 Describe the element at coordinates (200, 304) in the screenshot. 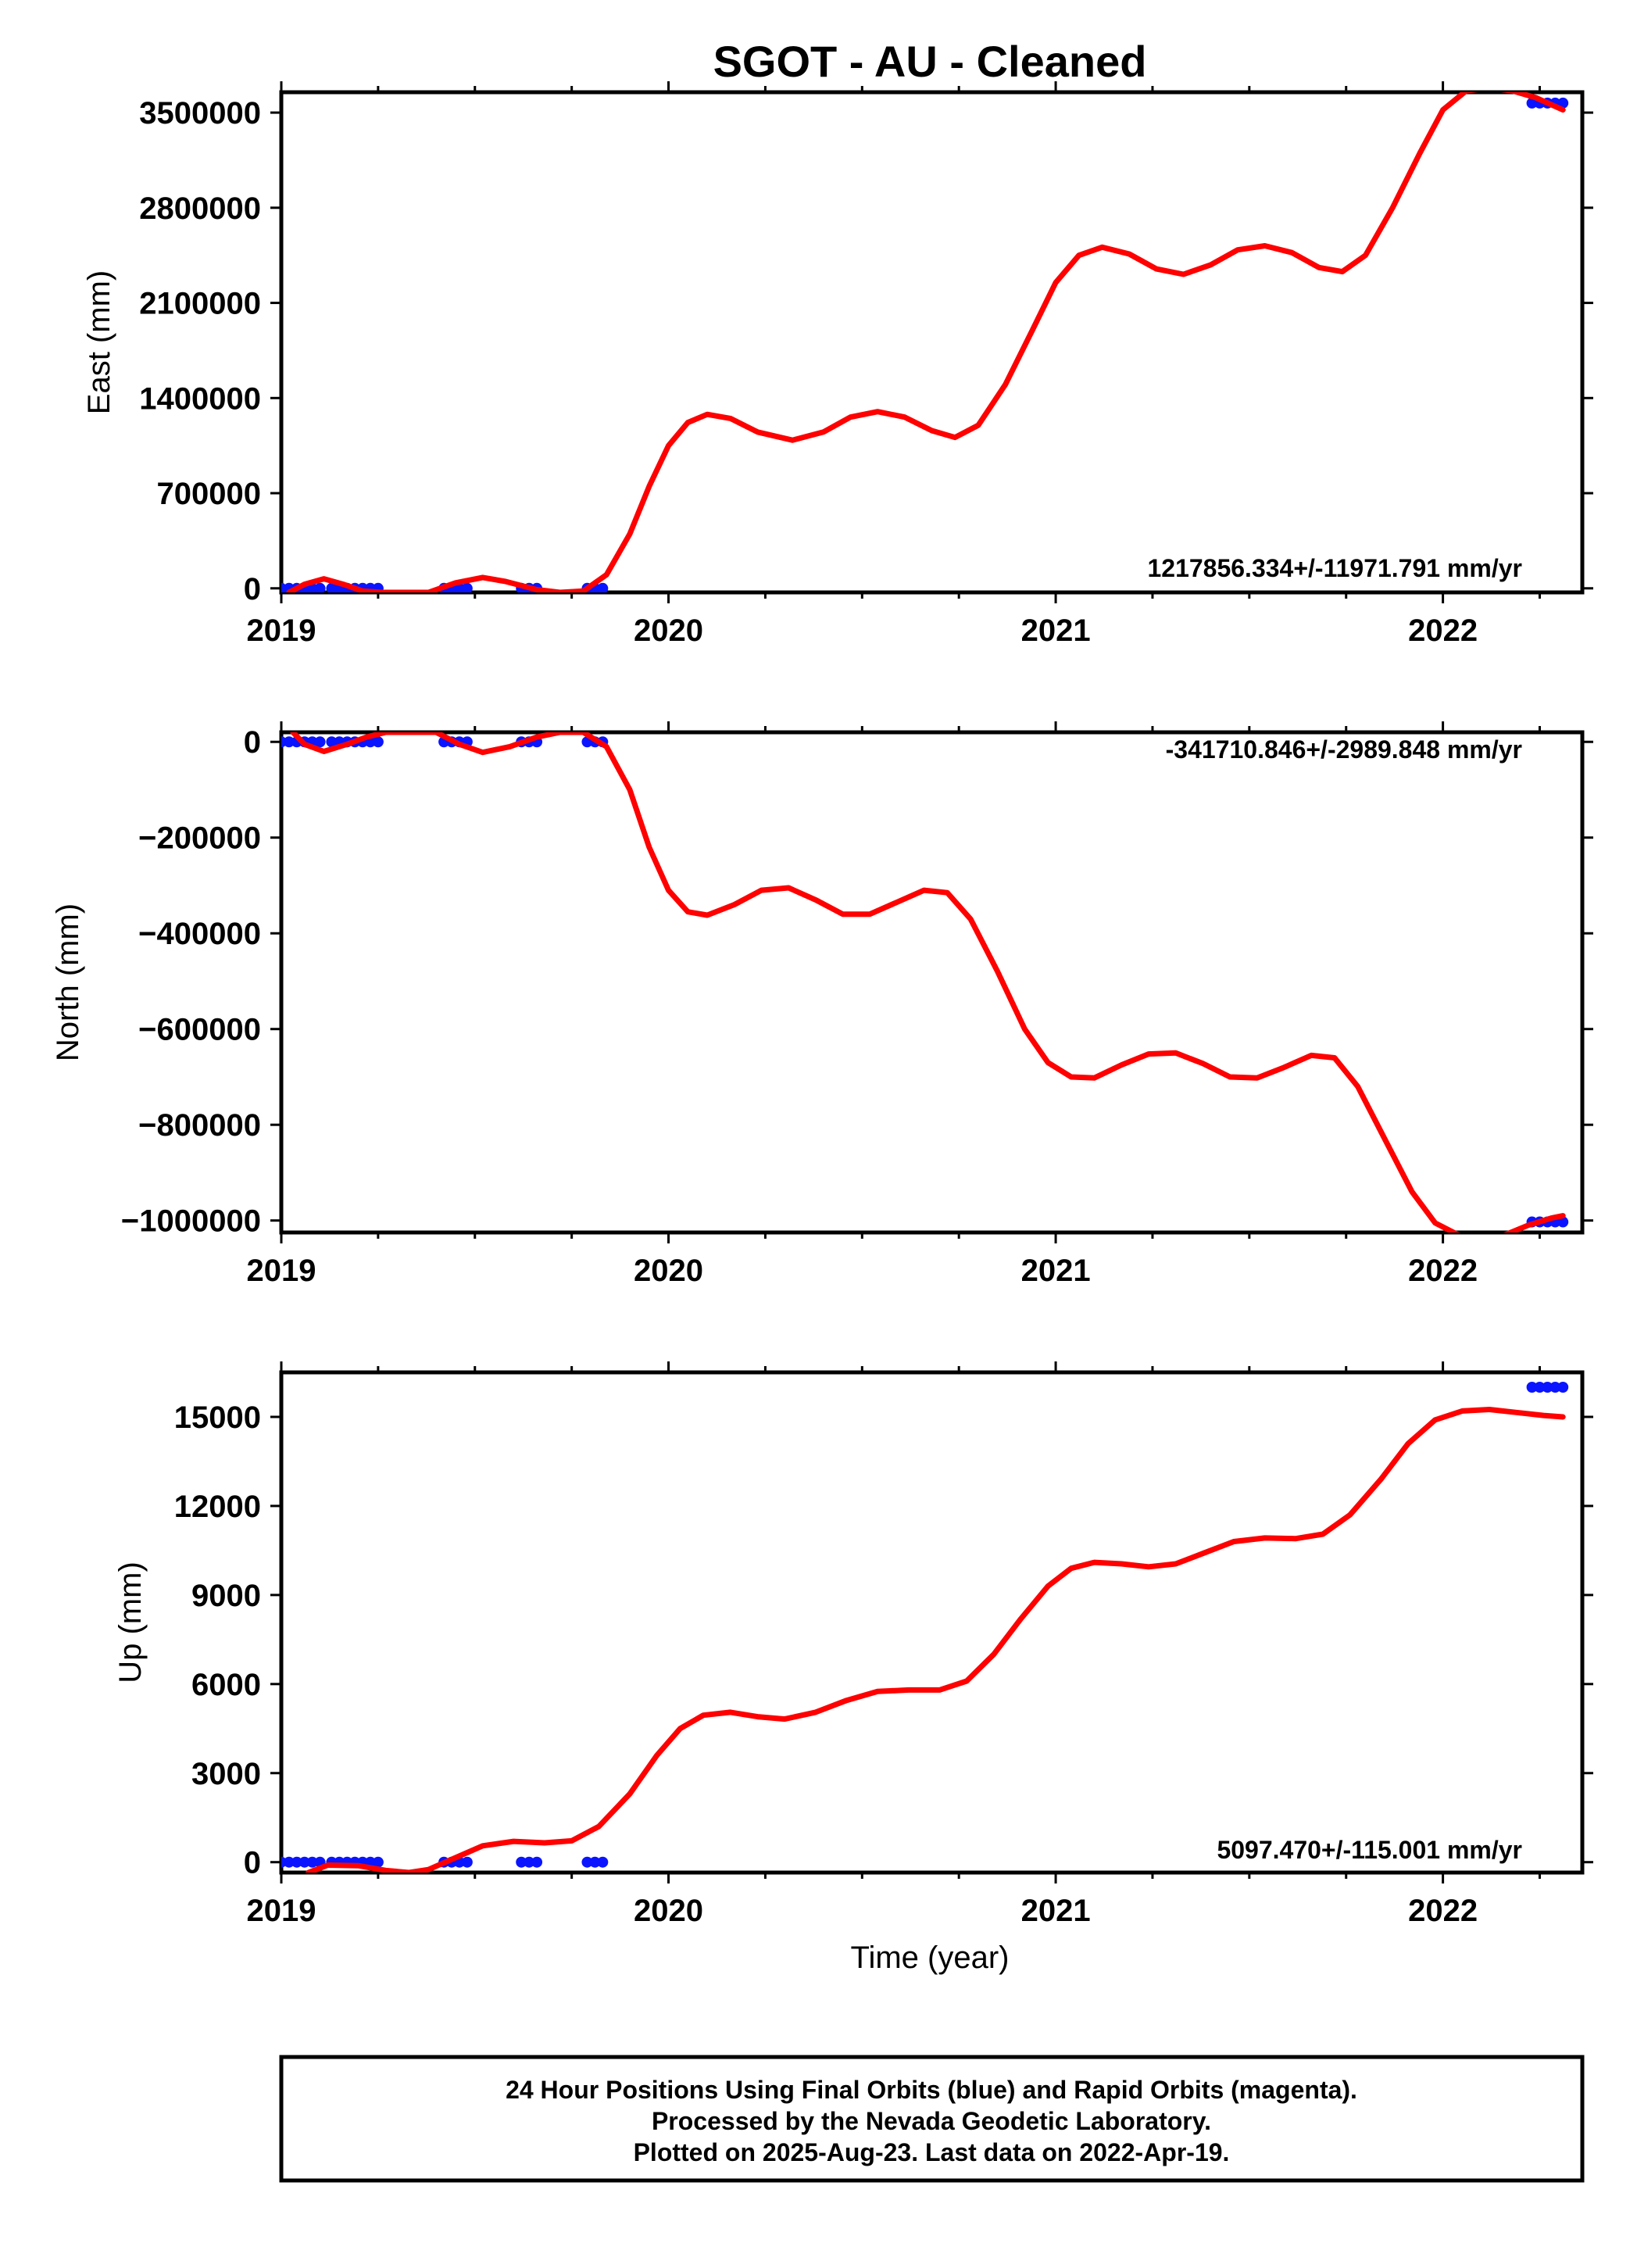

I see `y-tick-label: 2100000` at that location.